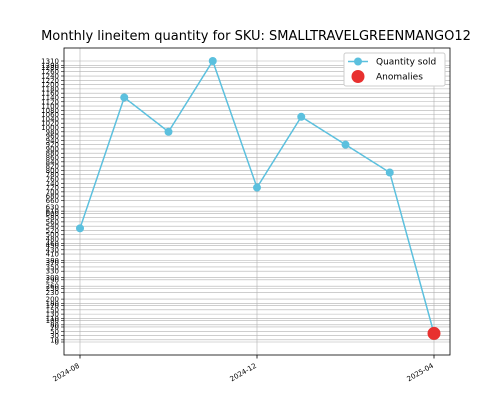 Image resolution: width=500 pixels, height=404 pixels. I want to click on y-tick-label: 740, so click(52, 184).